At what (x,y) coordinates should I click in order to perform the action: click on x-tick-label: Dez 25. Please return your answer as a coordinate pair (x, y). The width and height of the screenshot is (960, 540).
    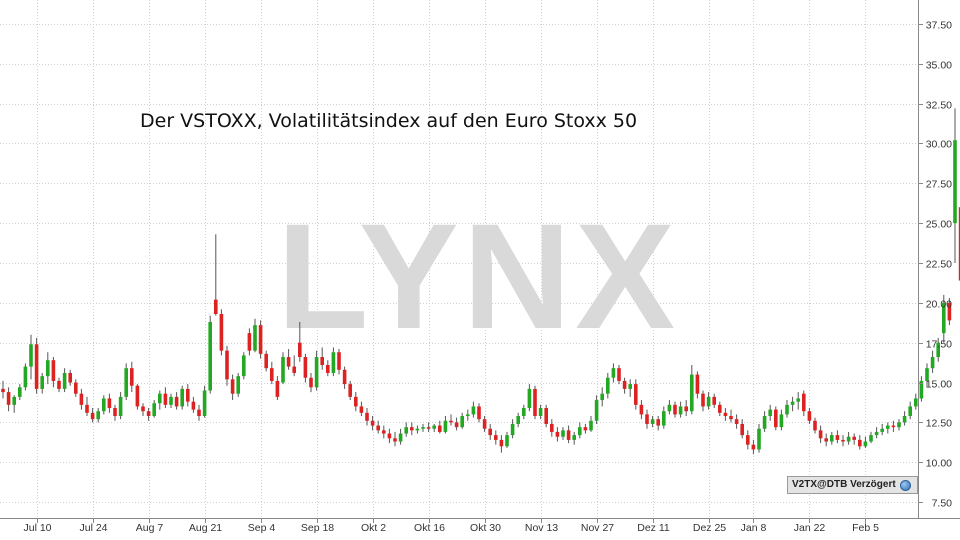
    Looking at the image, I should click on (709, 528).